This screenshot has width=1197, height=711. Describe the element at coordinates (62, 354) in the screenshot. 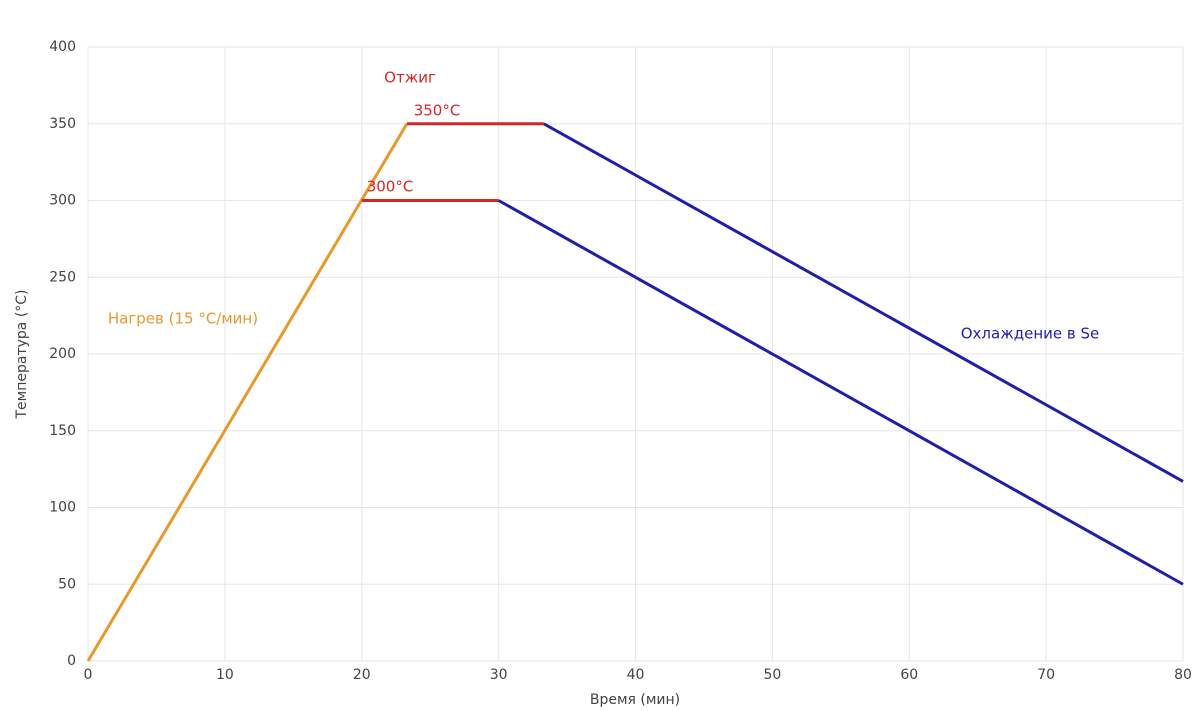

I see `y-tick-label: 200` at that location.